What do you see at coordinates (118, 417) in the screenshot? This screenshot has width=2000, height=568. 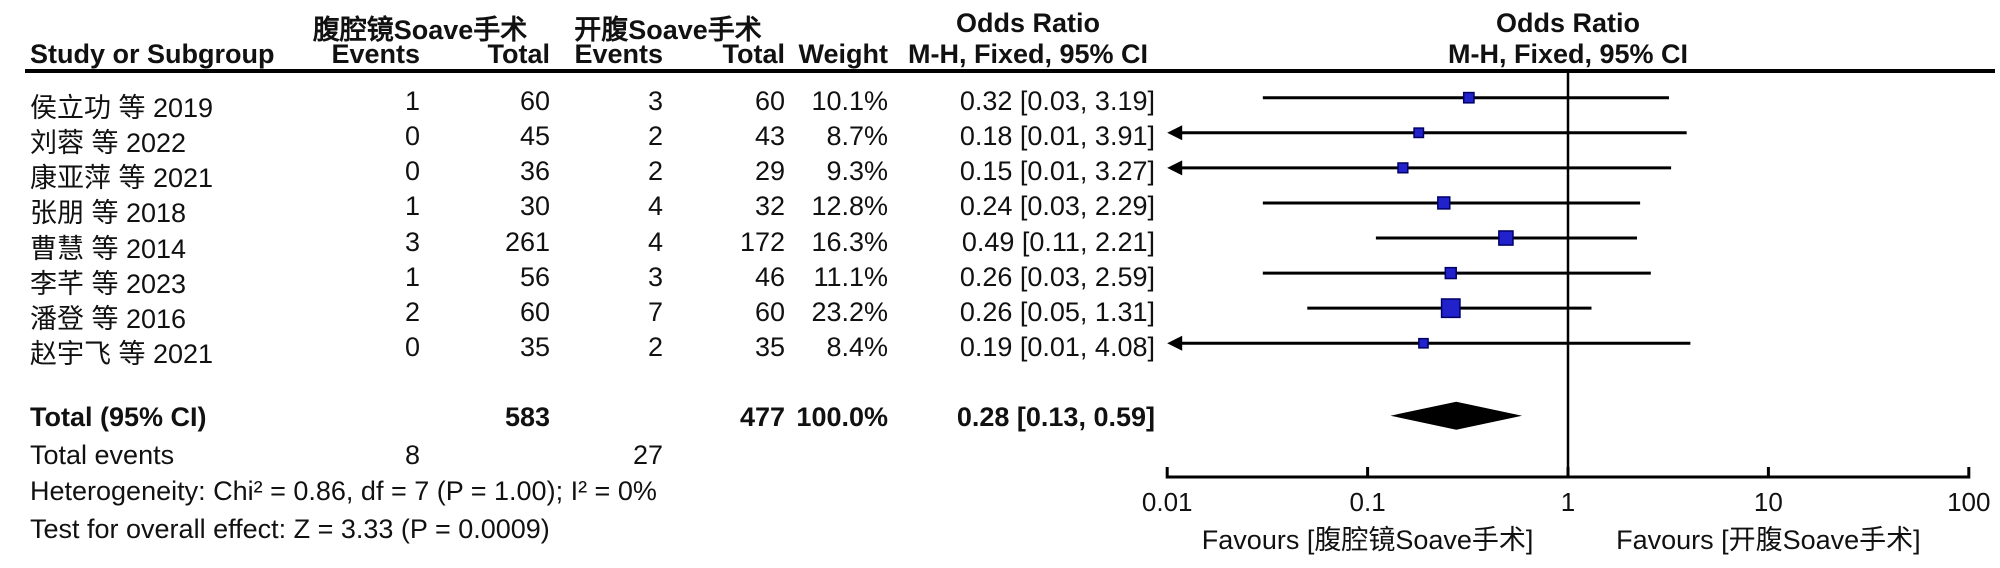 I see `total-row-label: Total (95% CI)` at bounding box center [118, 417].